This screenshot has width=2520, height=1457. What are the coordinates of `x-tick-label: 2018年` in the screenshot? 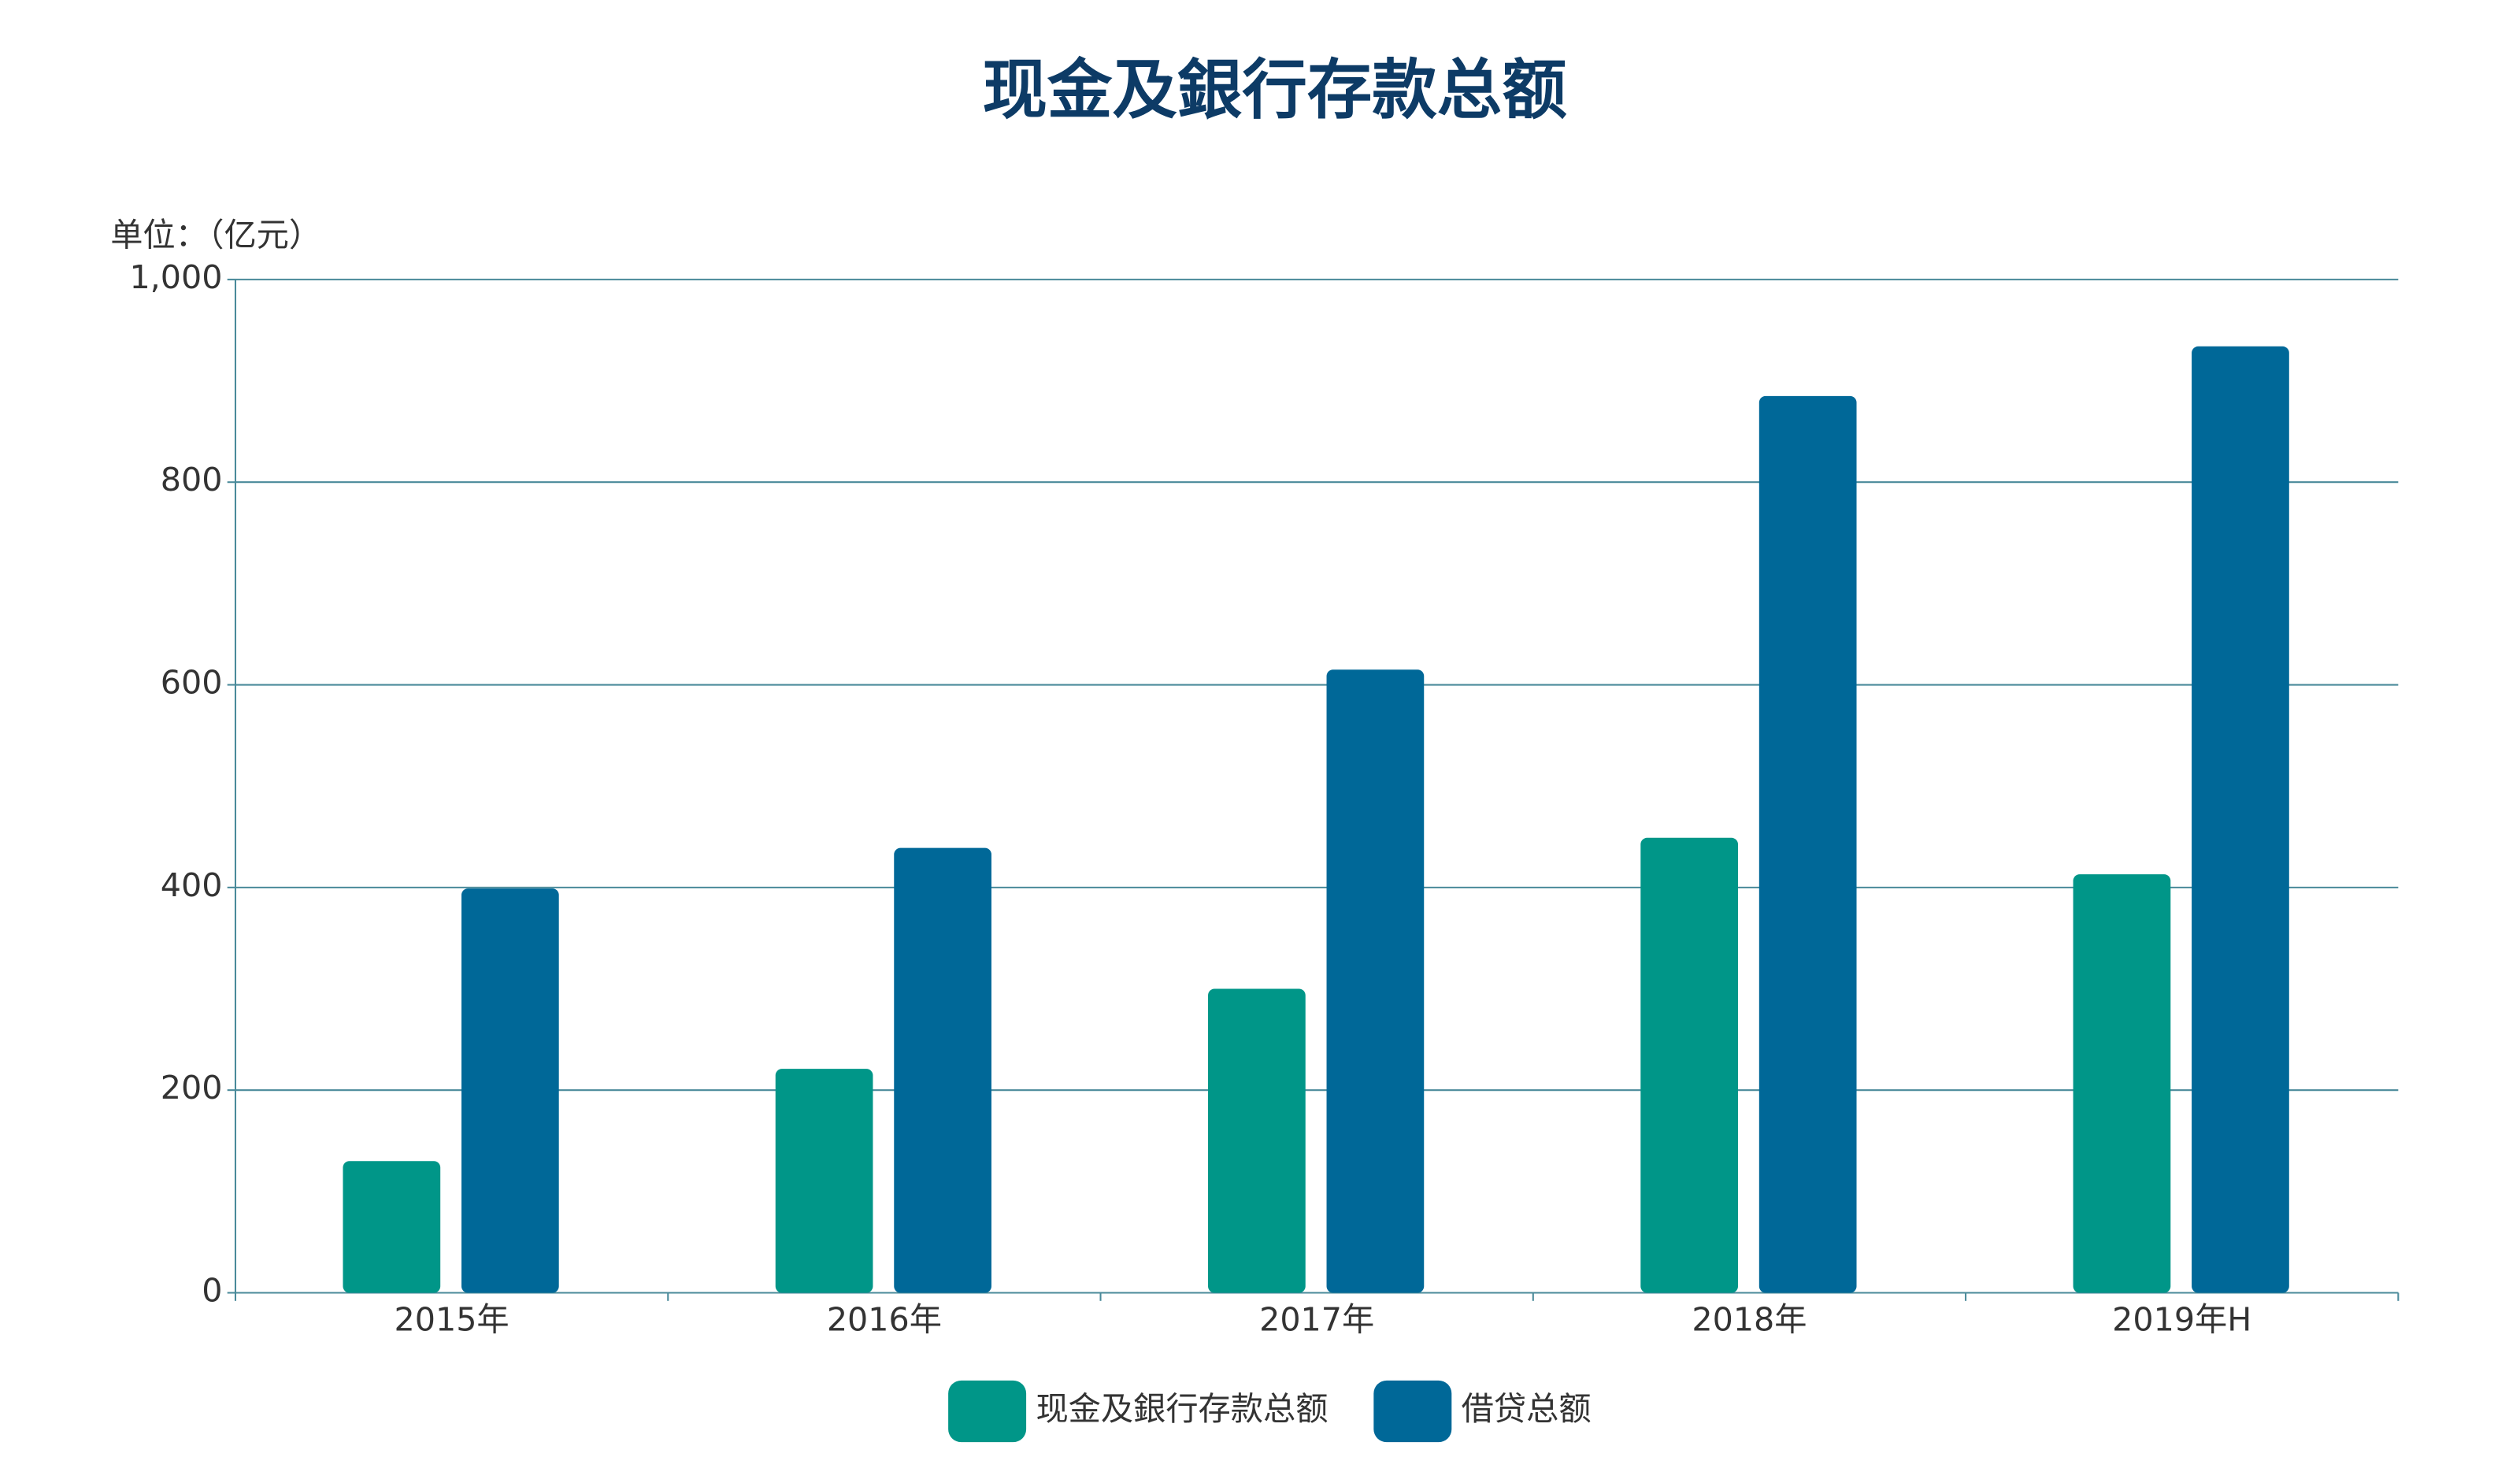 It's located at (1749, 1320).